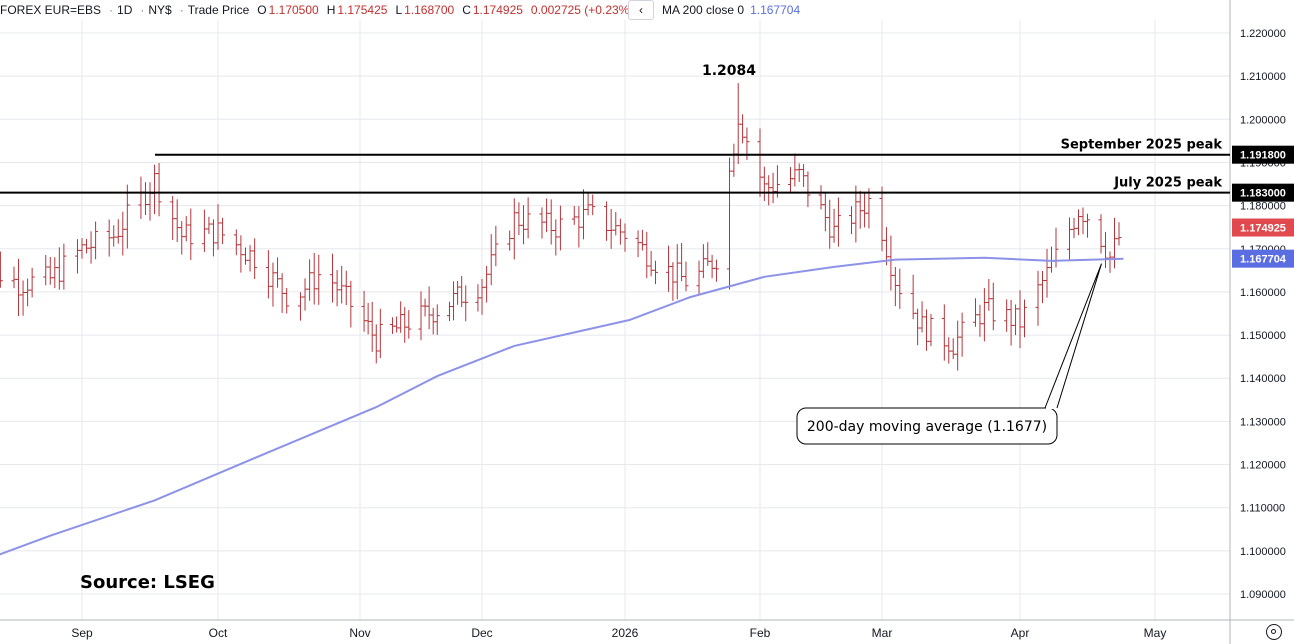 This screenshot has width=1294, height=644. Describe the element at coordinates (1263, 595) in the screenshot. I see `y-tick-label: 1.090000` at that location.